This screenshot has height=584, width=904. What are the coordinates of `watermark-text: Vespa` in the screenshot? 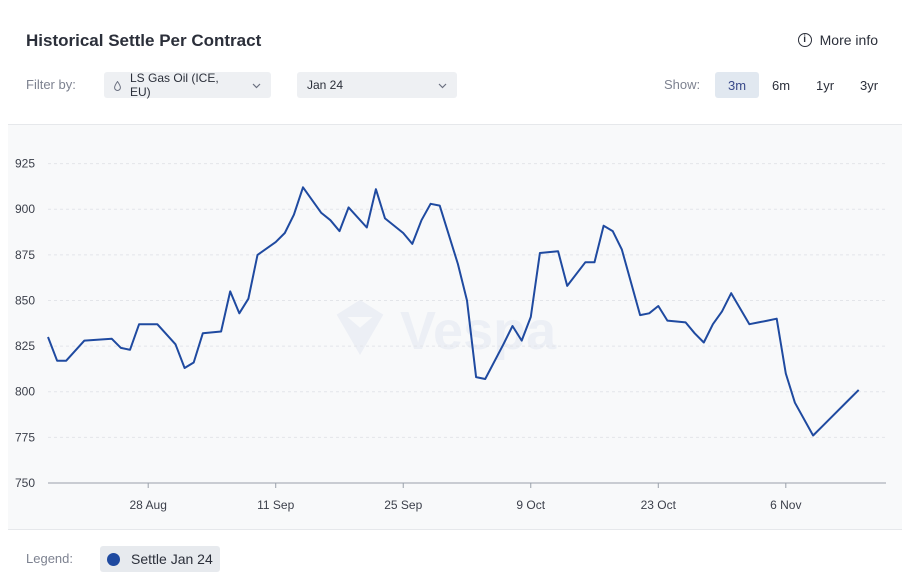 It's located at (478, 331).